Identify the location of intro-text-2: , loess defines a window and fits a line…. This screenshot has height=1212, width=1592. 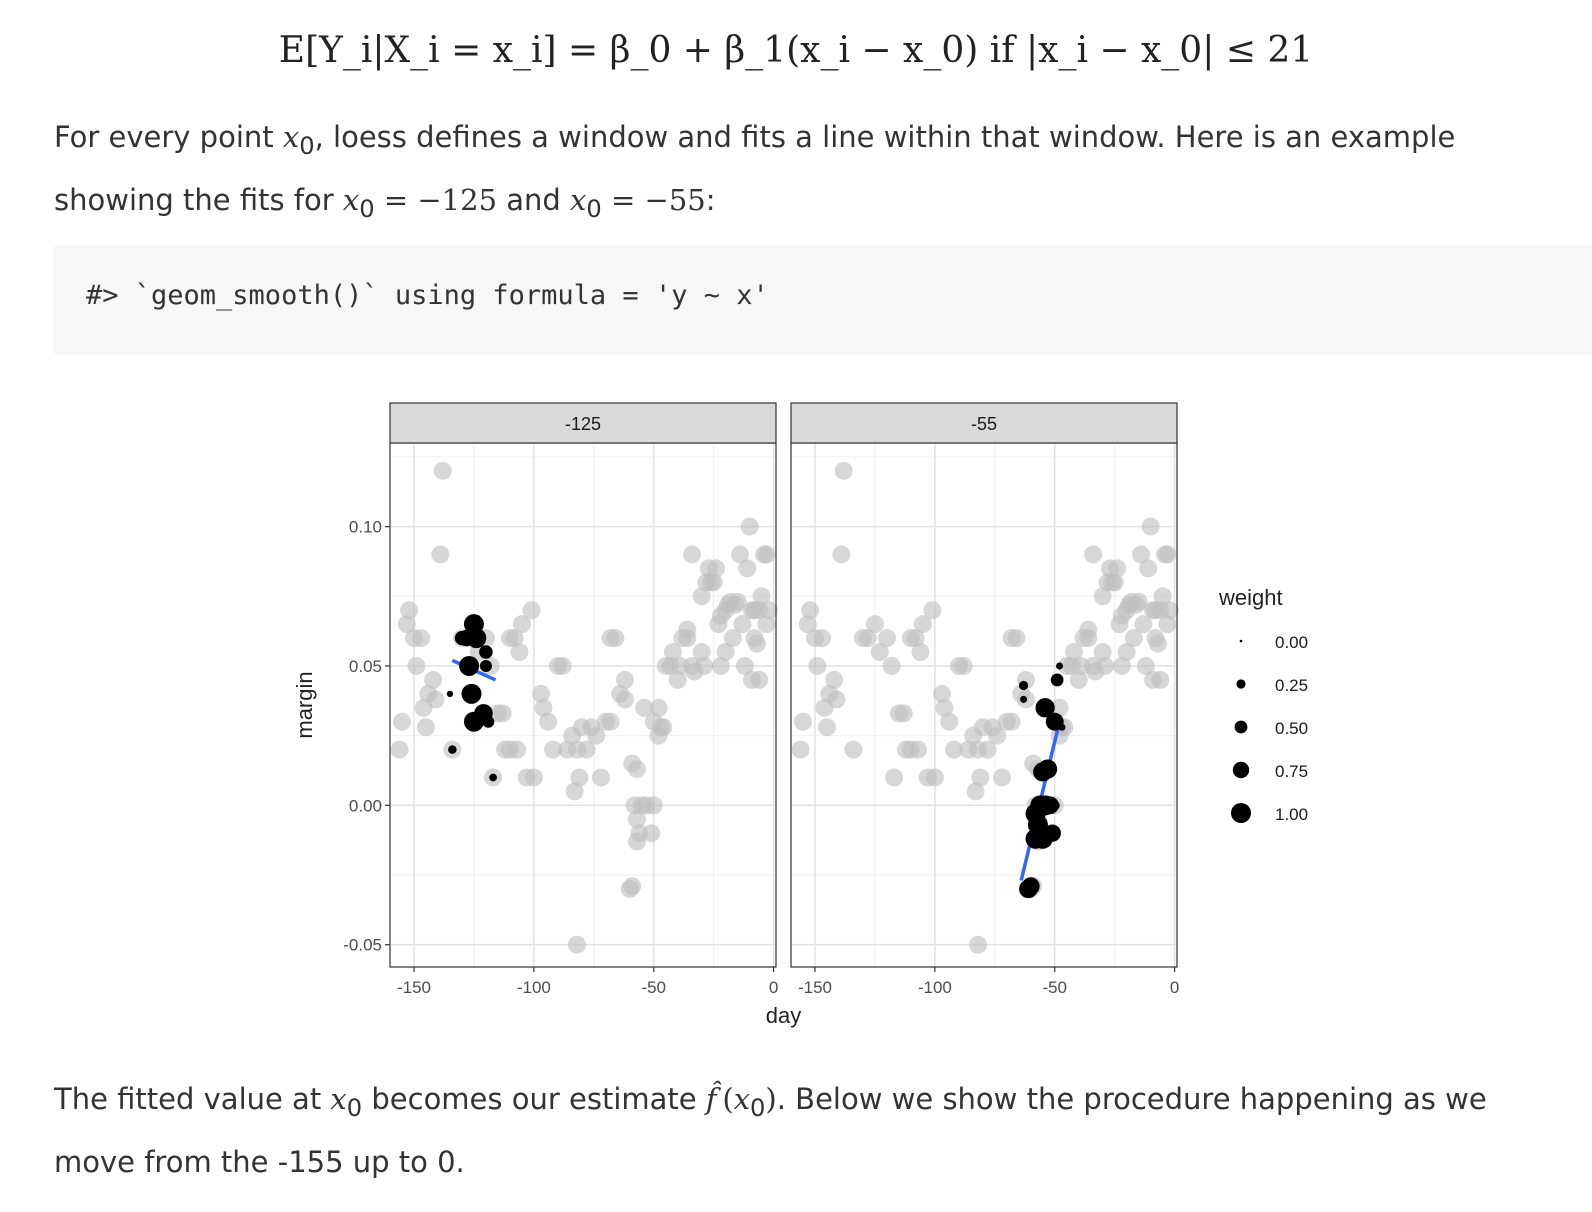
(885, 137).